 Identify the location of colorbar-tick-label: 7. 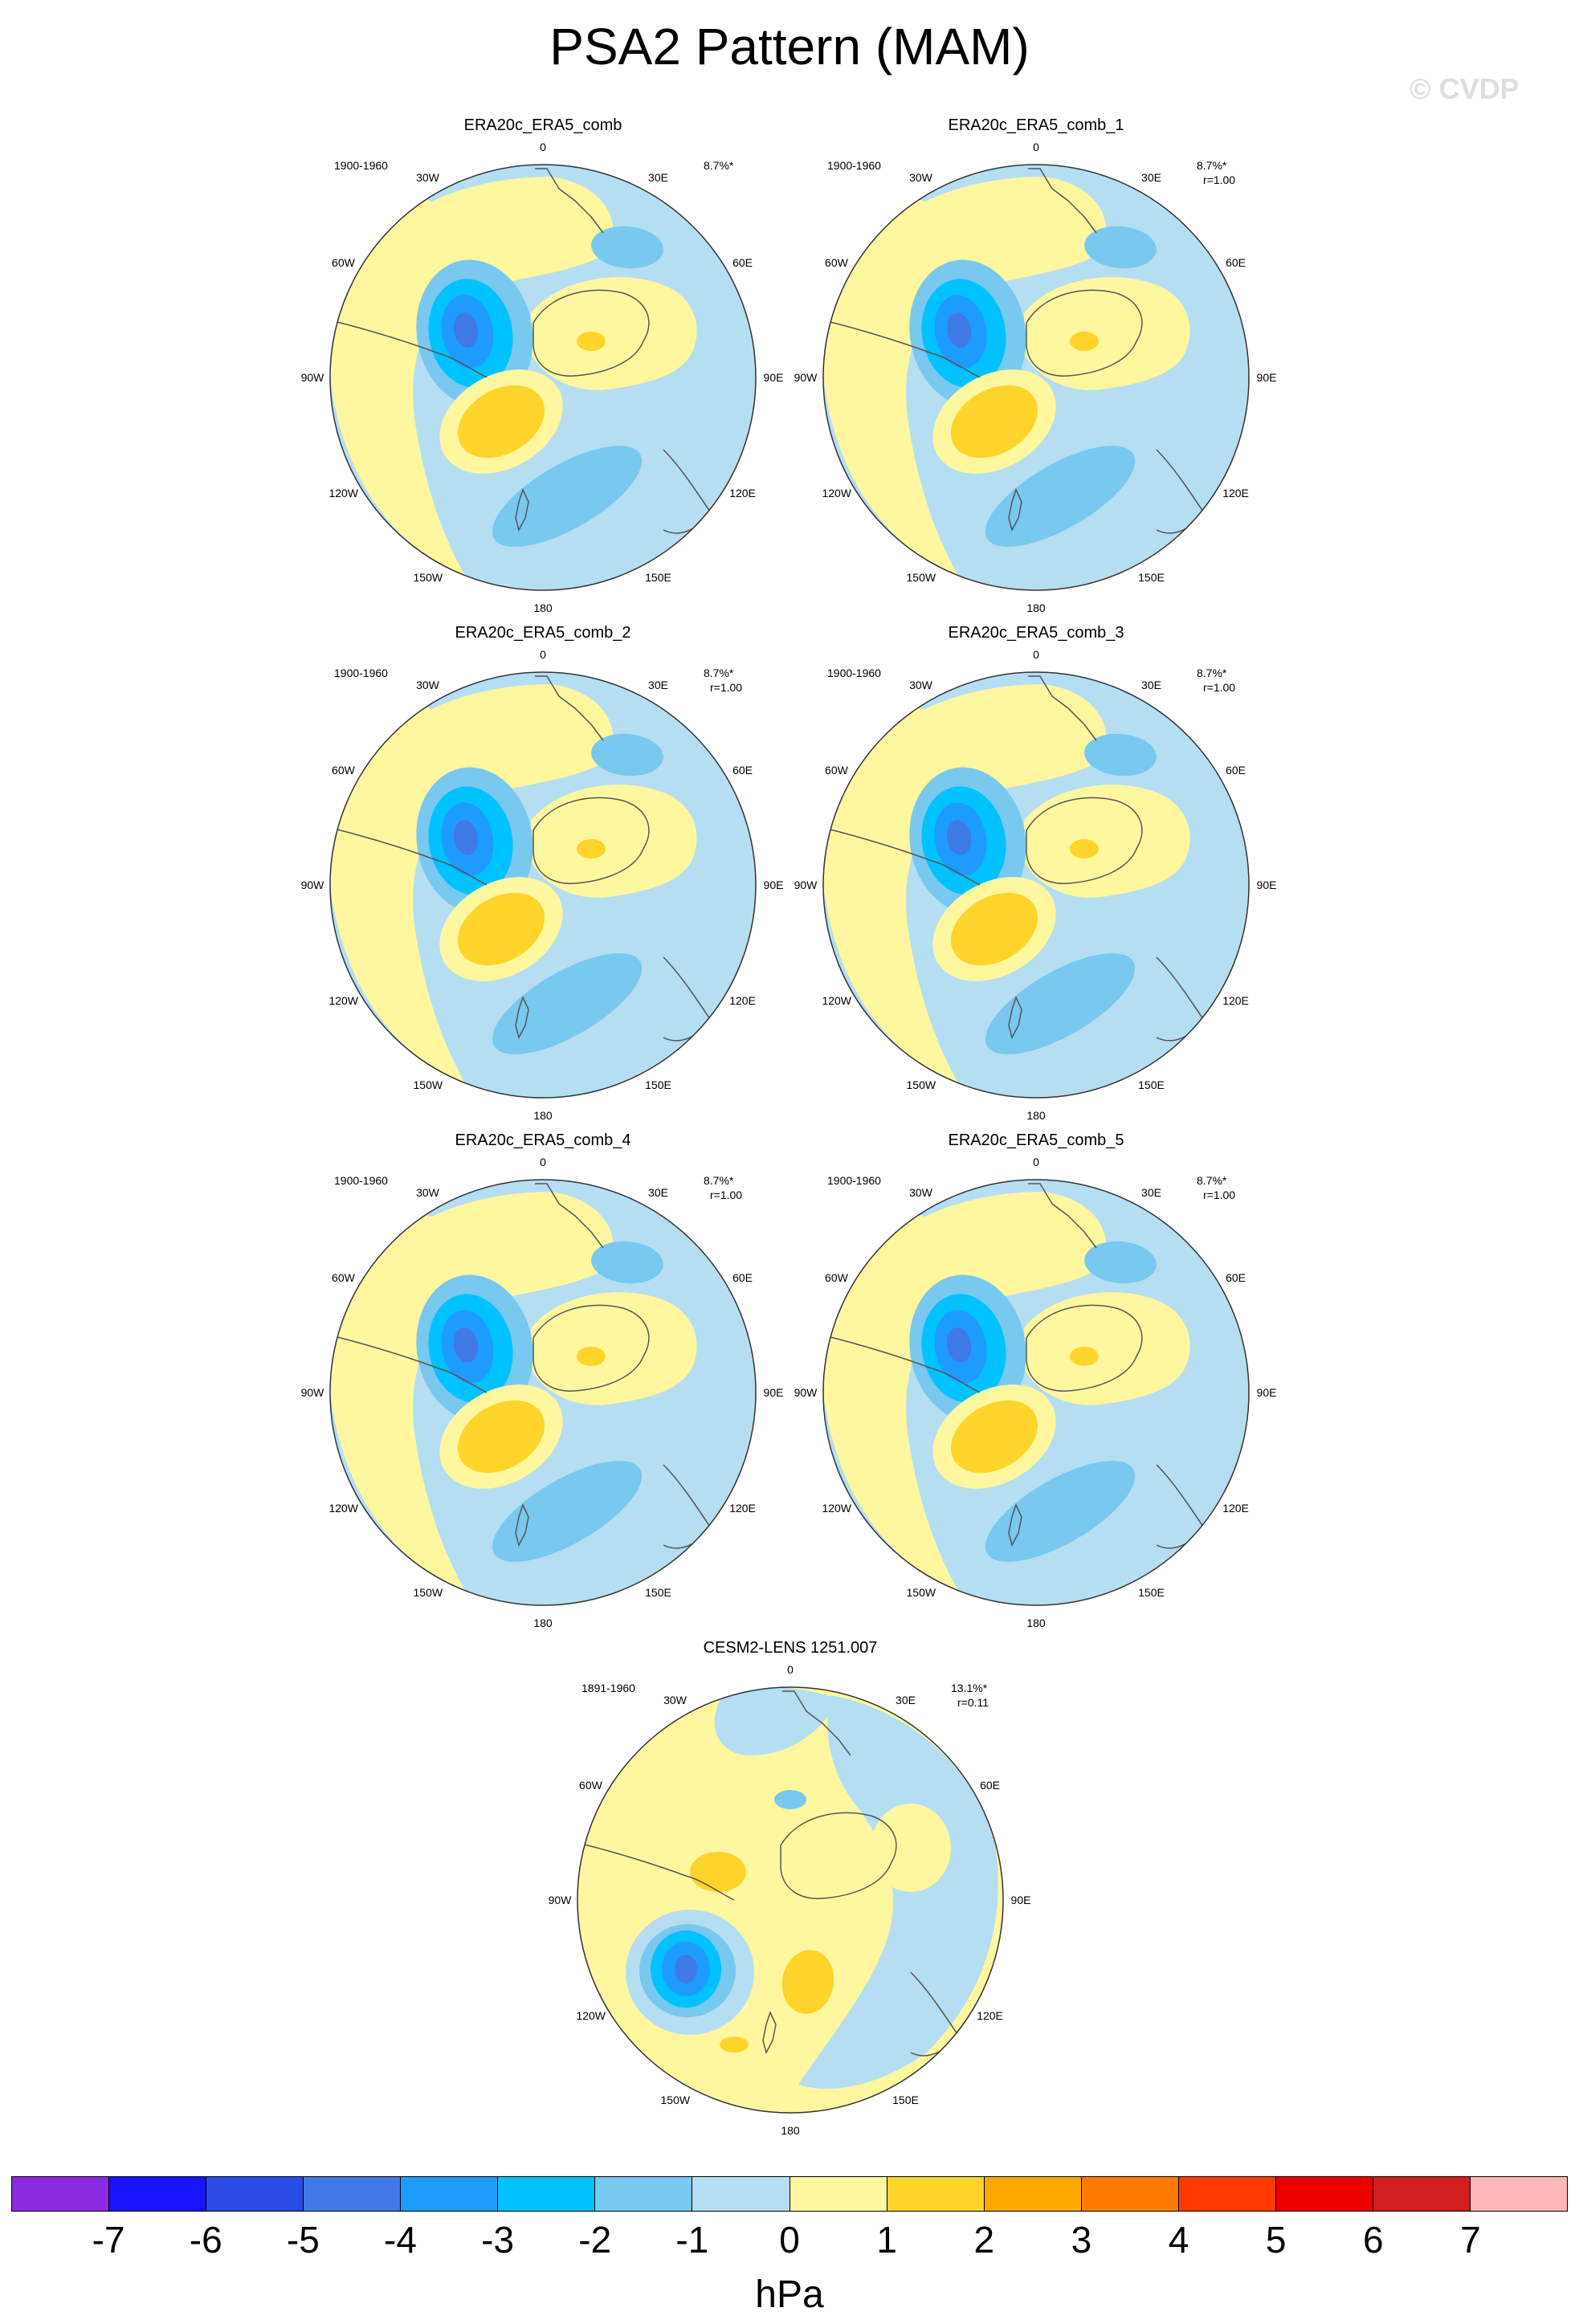
(1470, 2240).